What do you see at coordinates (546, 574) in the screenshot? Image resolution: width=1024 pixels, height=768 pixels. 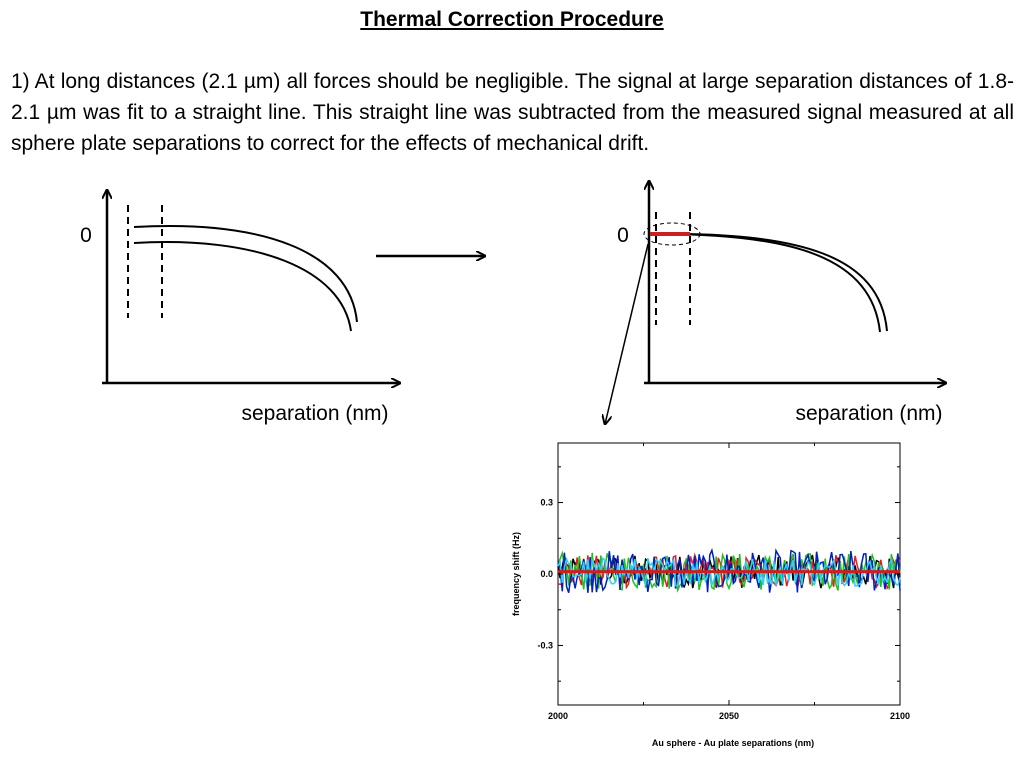 I see `y-tick-label: 0.0` at bounding box center [546, 574].